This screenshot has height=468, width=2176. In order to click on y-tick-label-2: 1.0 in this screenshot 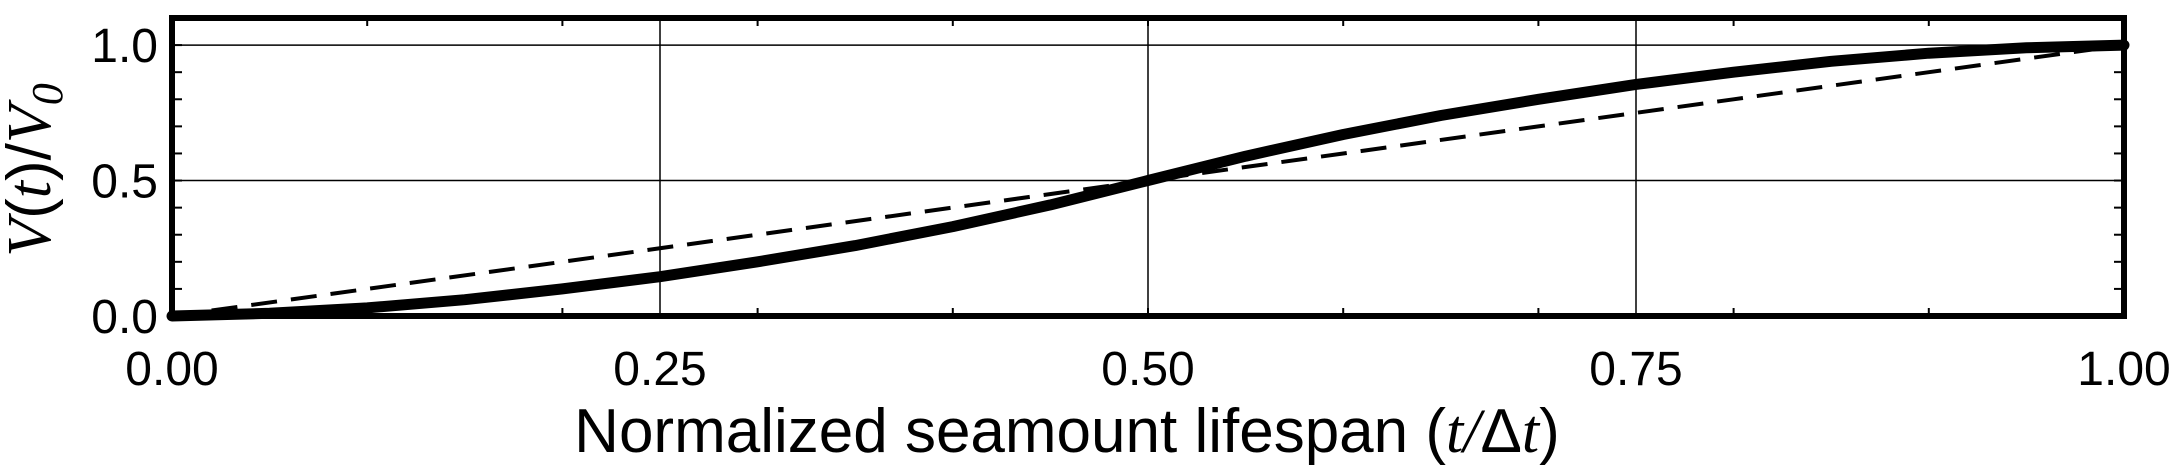, I will do `click(124, 46)`.